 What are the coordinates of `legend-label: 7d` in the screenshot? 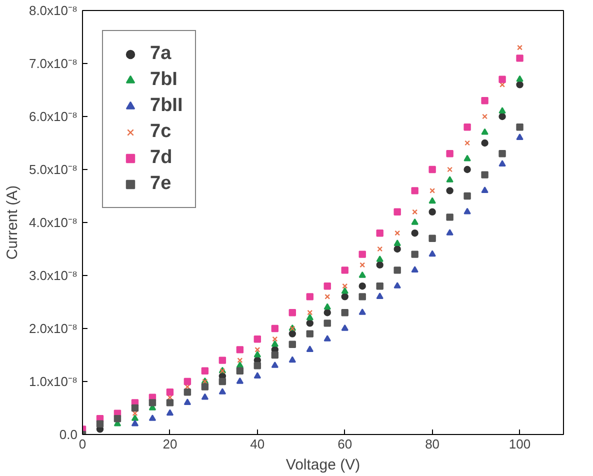 It's located at (161, 158).